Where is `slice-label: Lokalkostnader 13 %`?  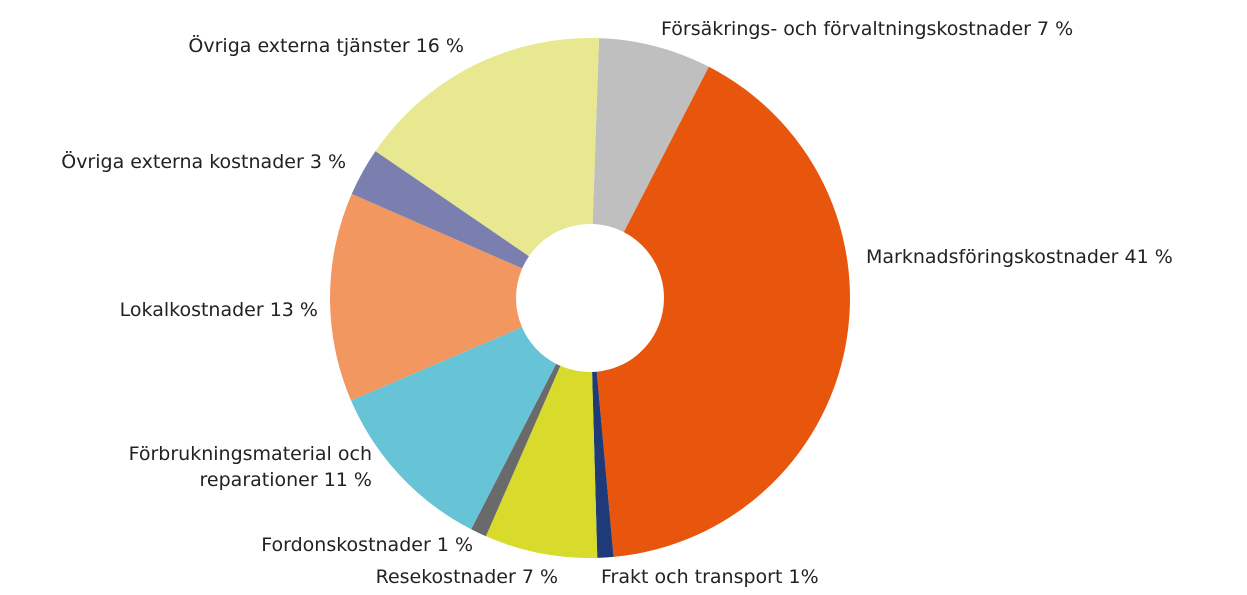 slice-label: Lokalkostnader 13 % is located at coordinates (219, 310).